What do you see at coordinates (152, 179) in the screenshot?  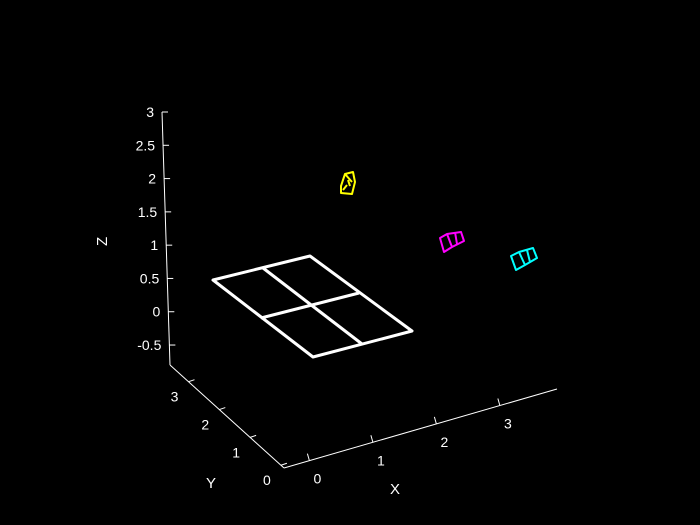 I see `z-tick-label: 2` at bounding box center [152, 179].